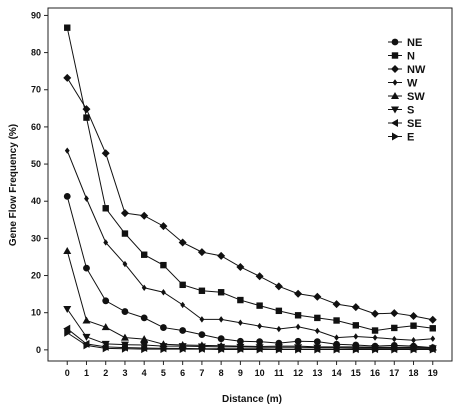  What do you see at coordinates (395, 69) in the screenshot?
I see `legend-marker-nw` at bounding box center [395, 69].